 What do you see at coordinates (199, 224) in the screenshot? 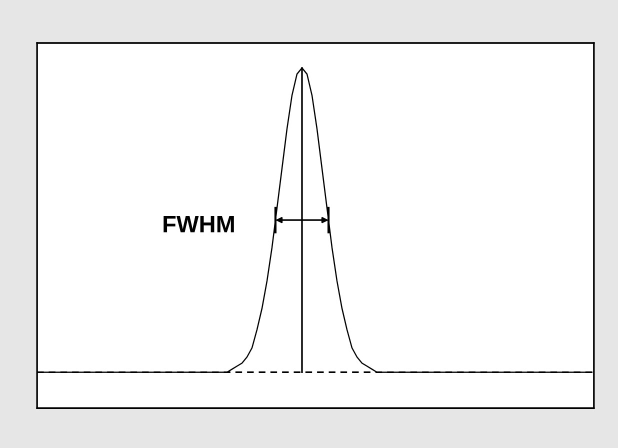
I see `annotation: FWHM` at bounding box center [199, 224].